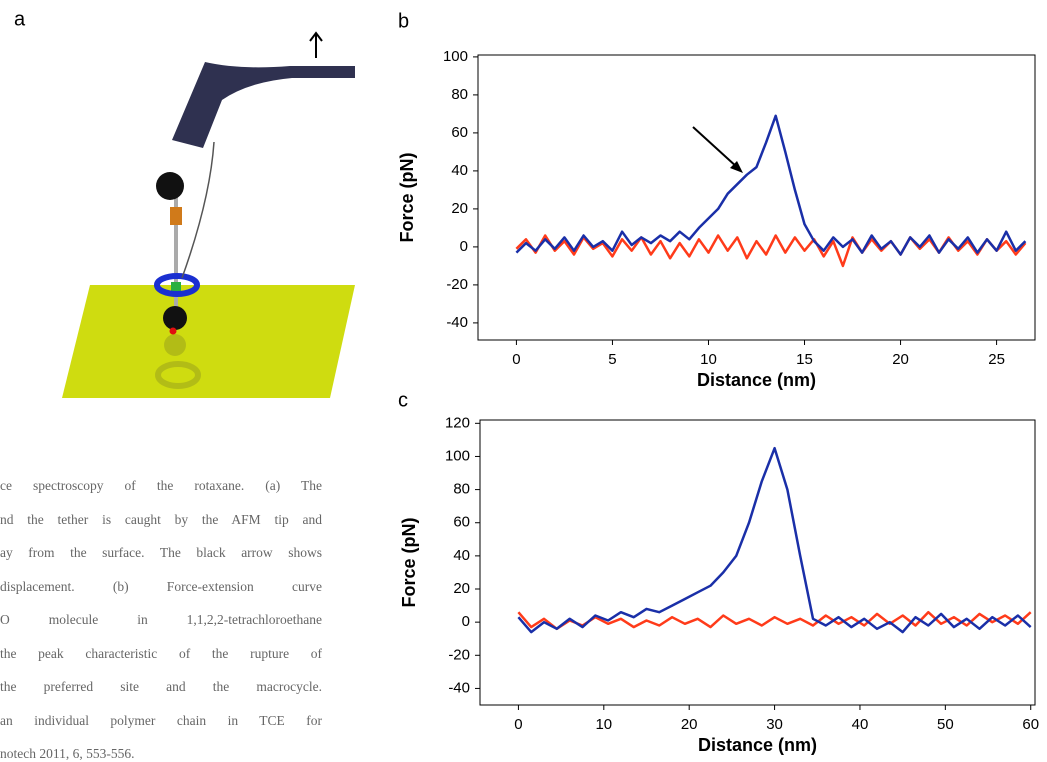  Describe the element at coordinates (403, 21) in the screenshot. I see `panel-label: b` at that location.